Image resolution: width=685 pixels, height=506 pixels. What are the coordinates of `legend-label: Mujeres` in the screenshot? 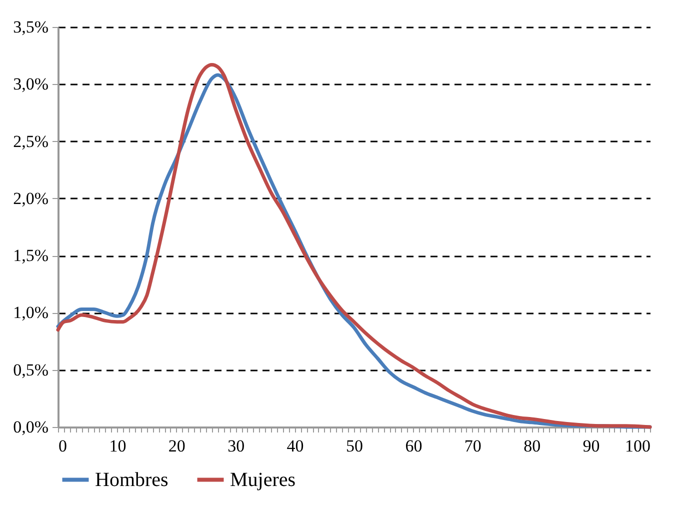 It's located at (263, 479).